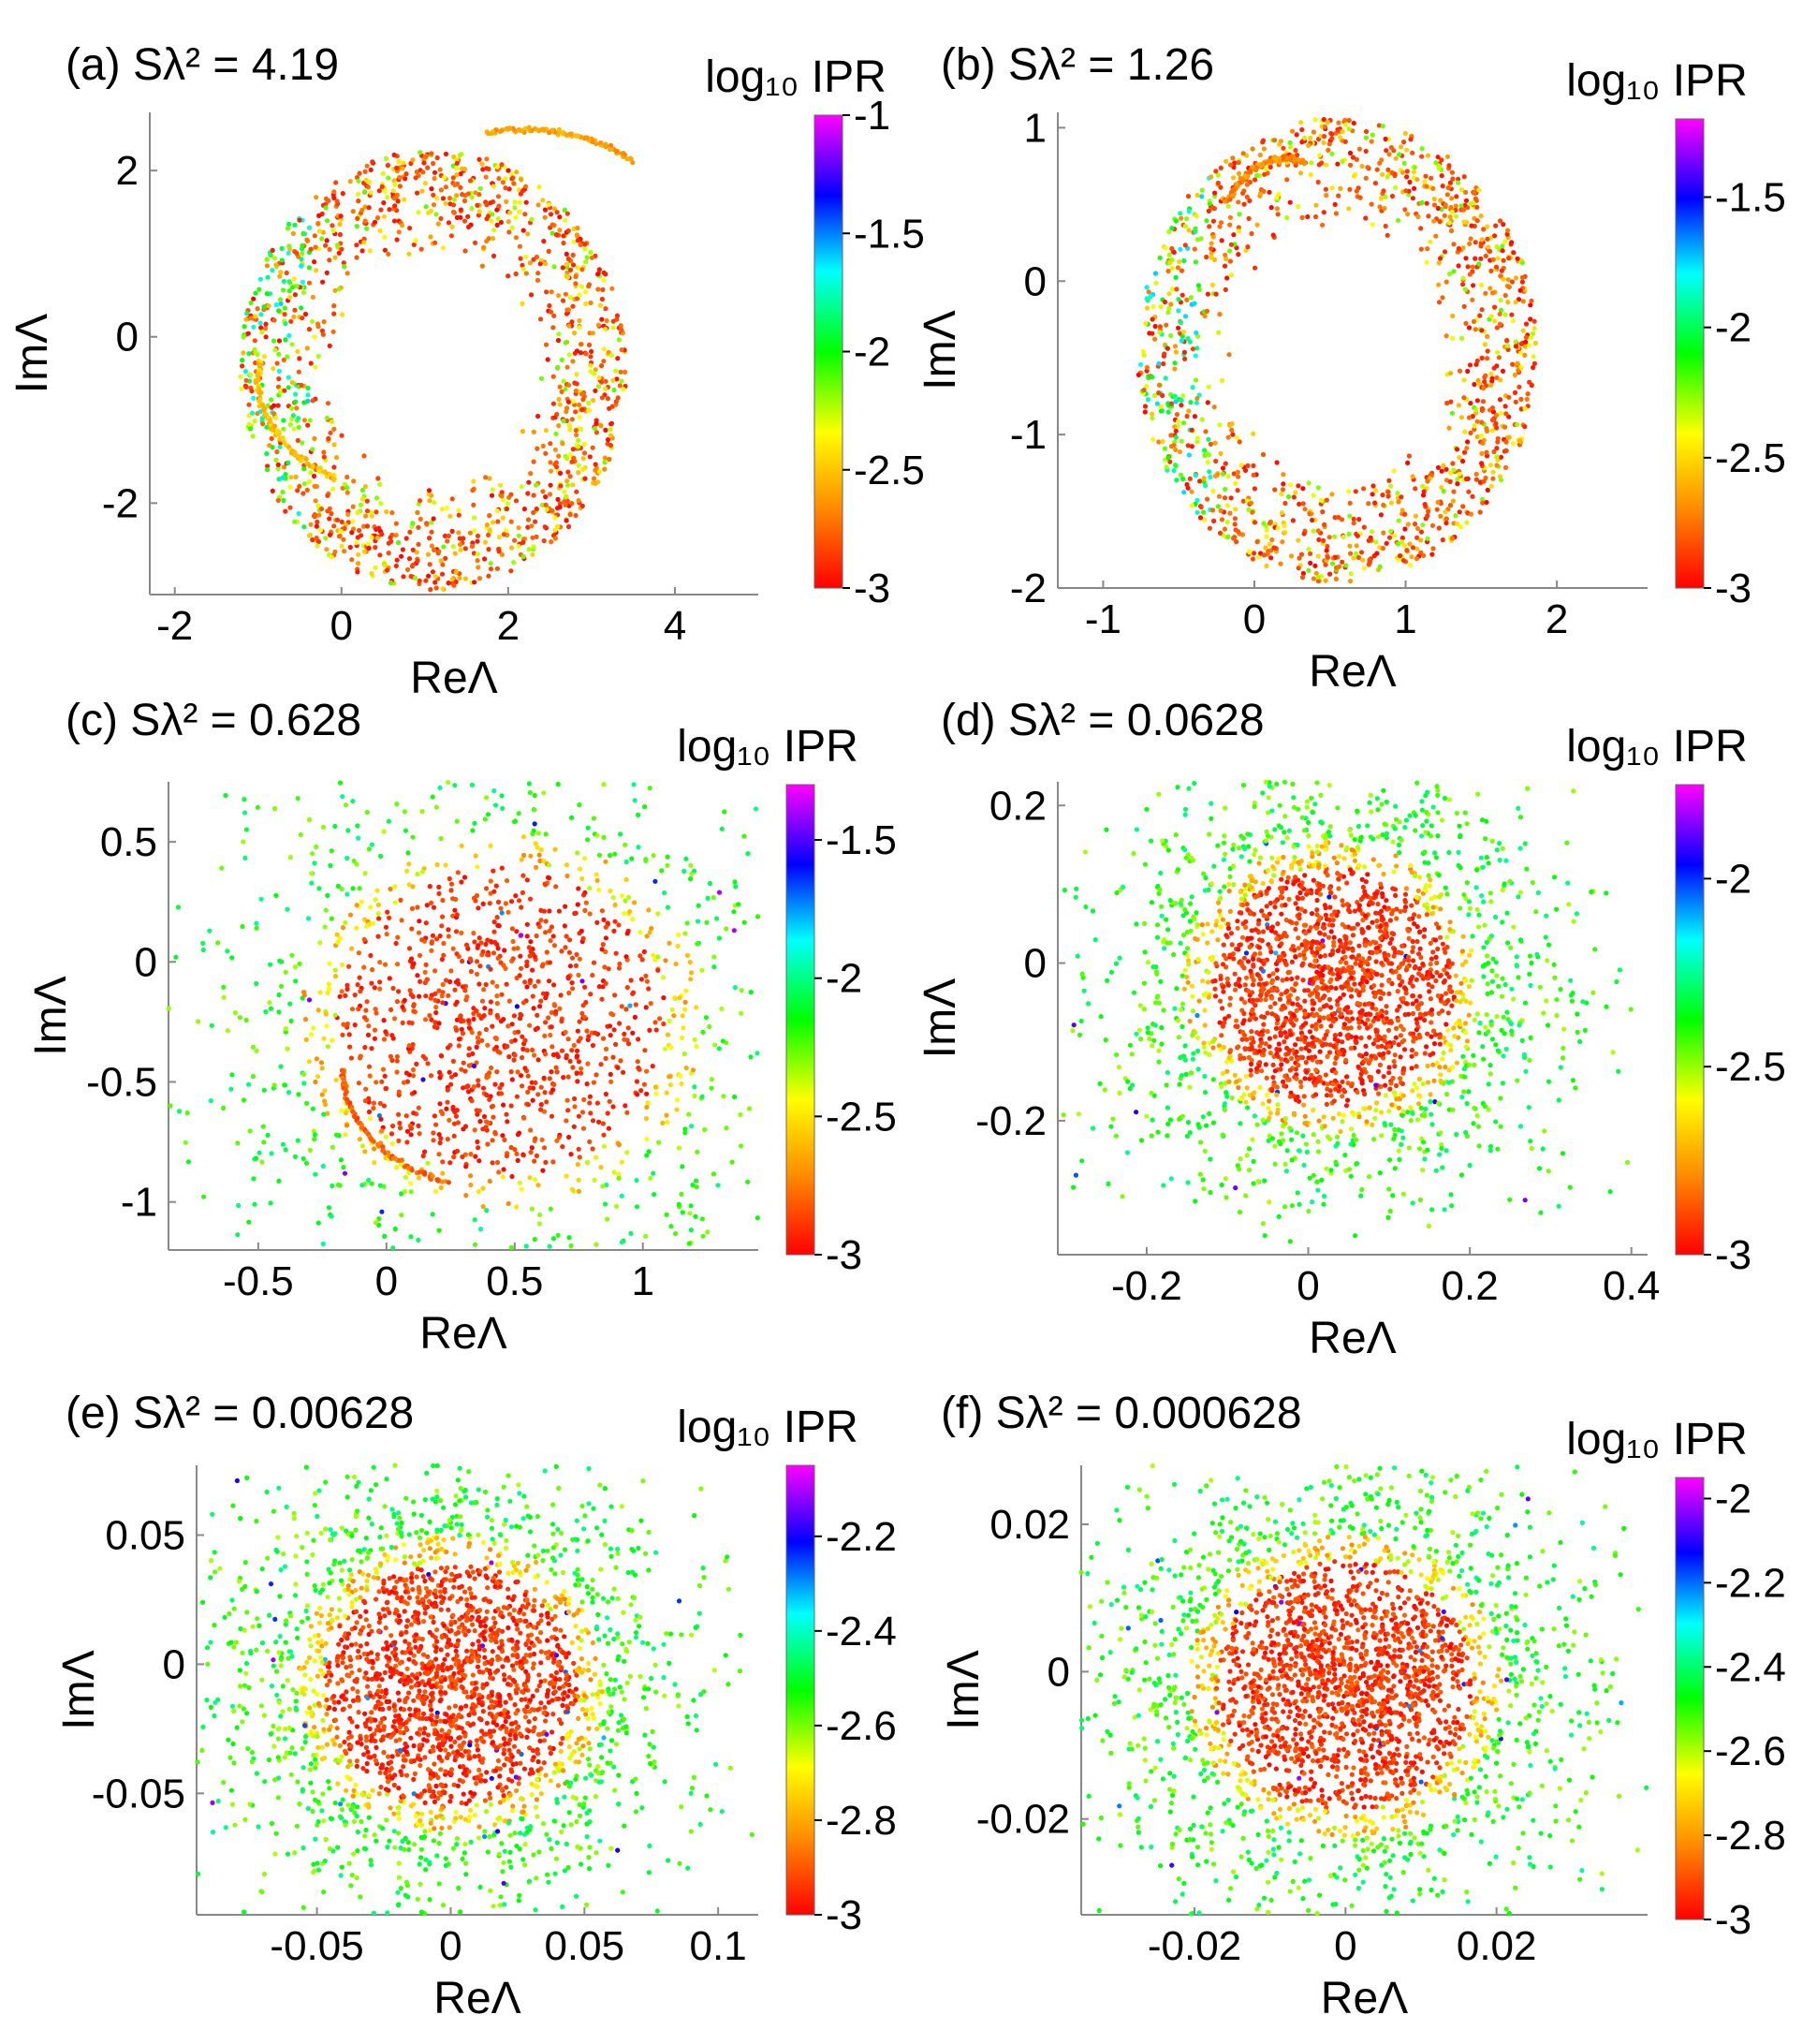  What do you see at coordinates (642, 1281) in the screenshot?
I see `x-tick-label: 1` at bounding box center [642, 1281].